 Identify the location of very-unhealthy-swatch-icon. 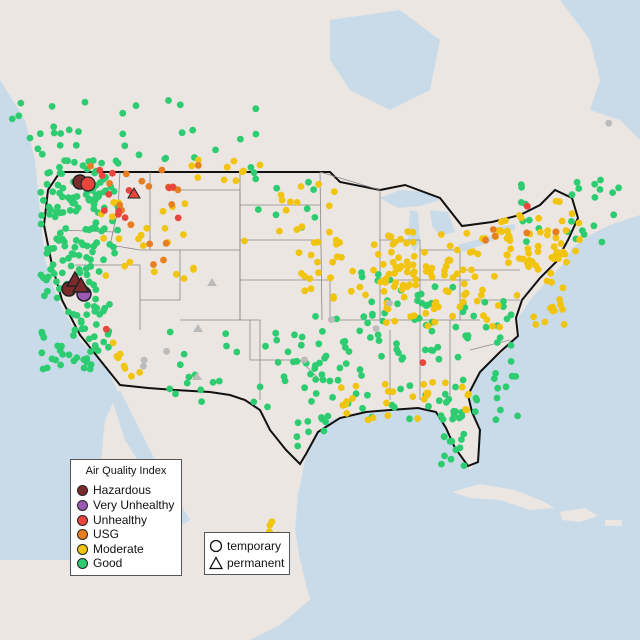
(82, 505).